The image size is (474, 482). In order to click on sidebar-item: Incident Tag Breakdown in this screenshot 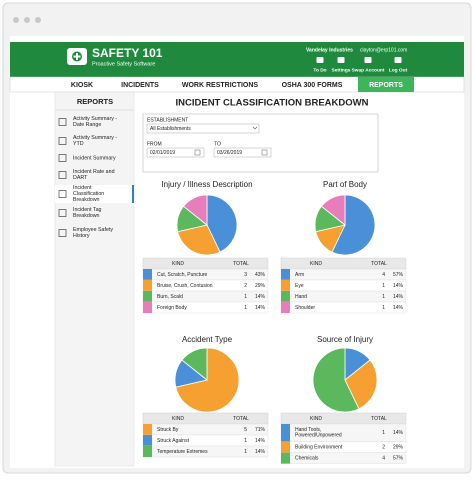, I will do `click(87, 213)`.